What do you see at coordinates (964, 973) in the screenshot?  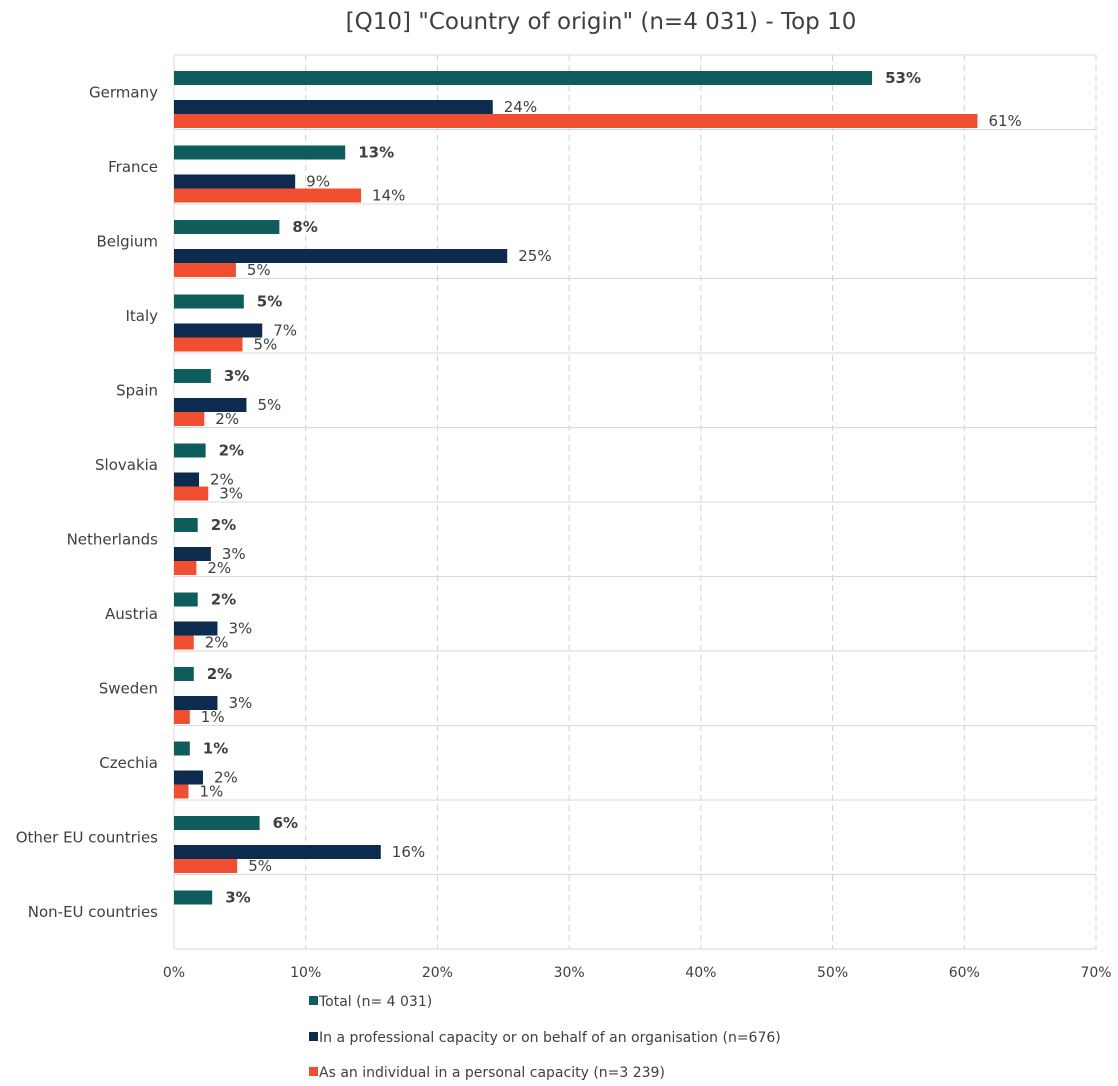 I see `x-tick-label: 60%` at bounding box center [964, 973].